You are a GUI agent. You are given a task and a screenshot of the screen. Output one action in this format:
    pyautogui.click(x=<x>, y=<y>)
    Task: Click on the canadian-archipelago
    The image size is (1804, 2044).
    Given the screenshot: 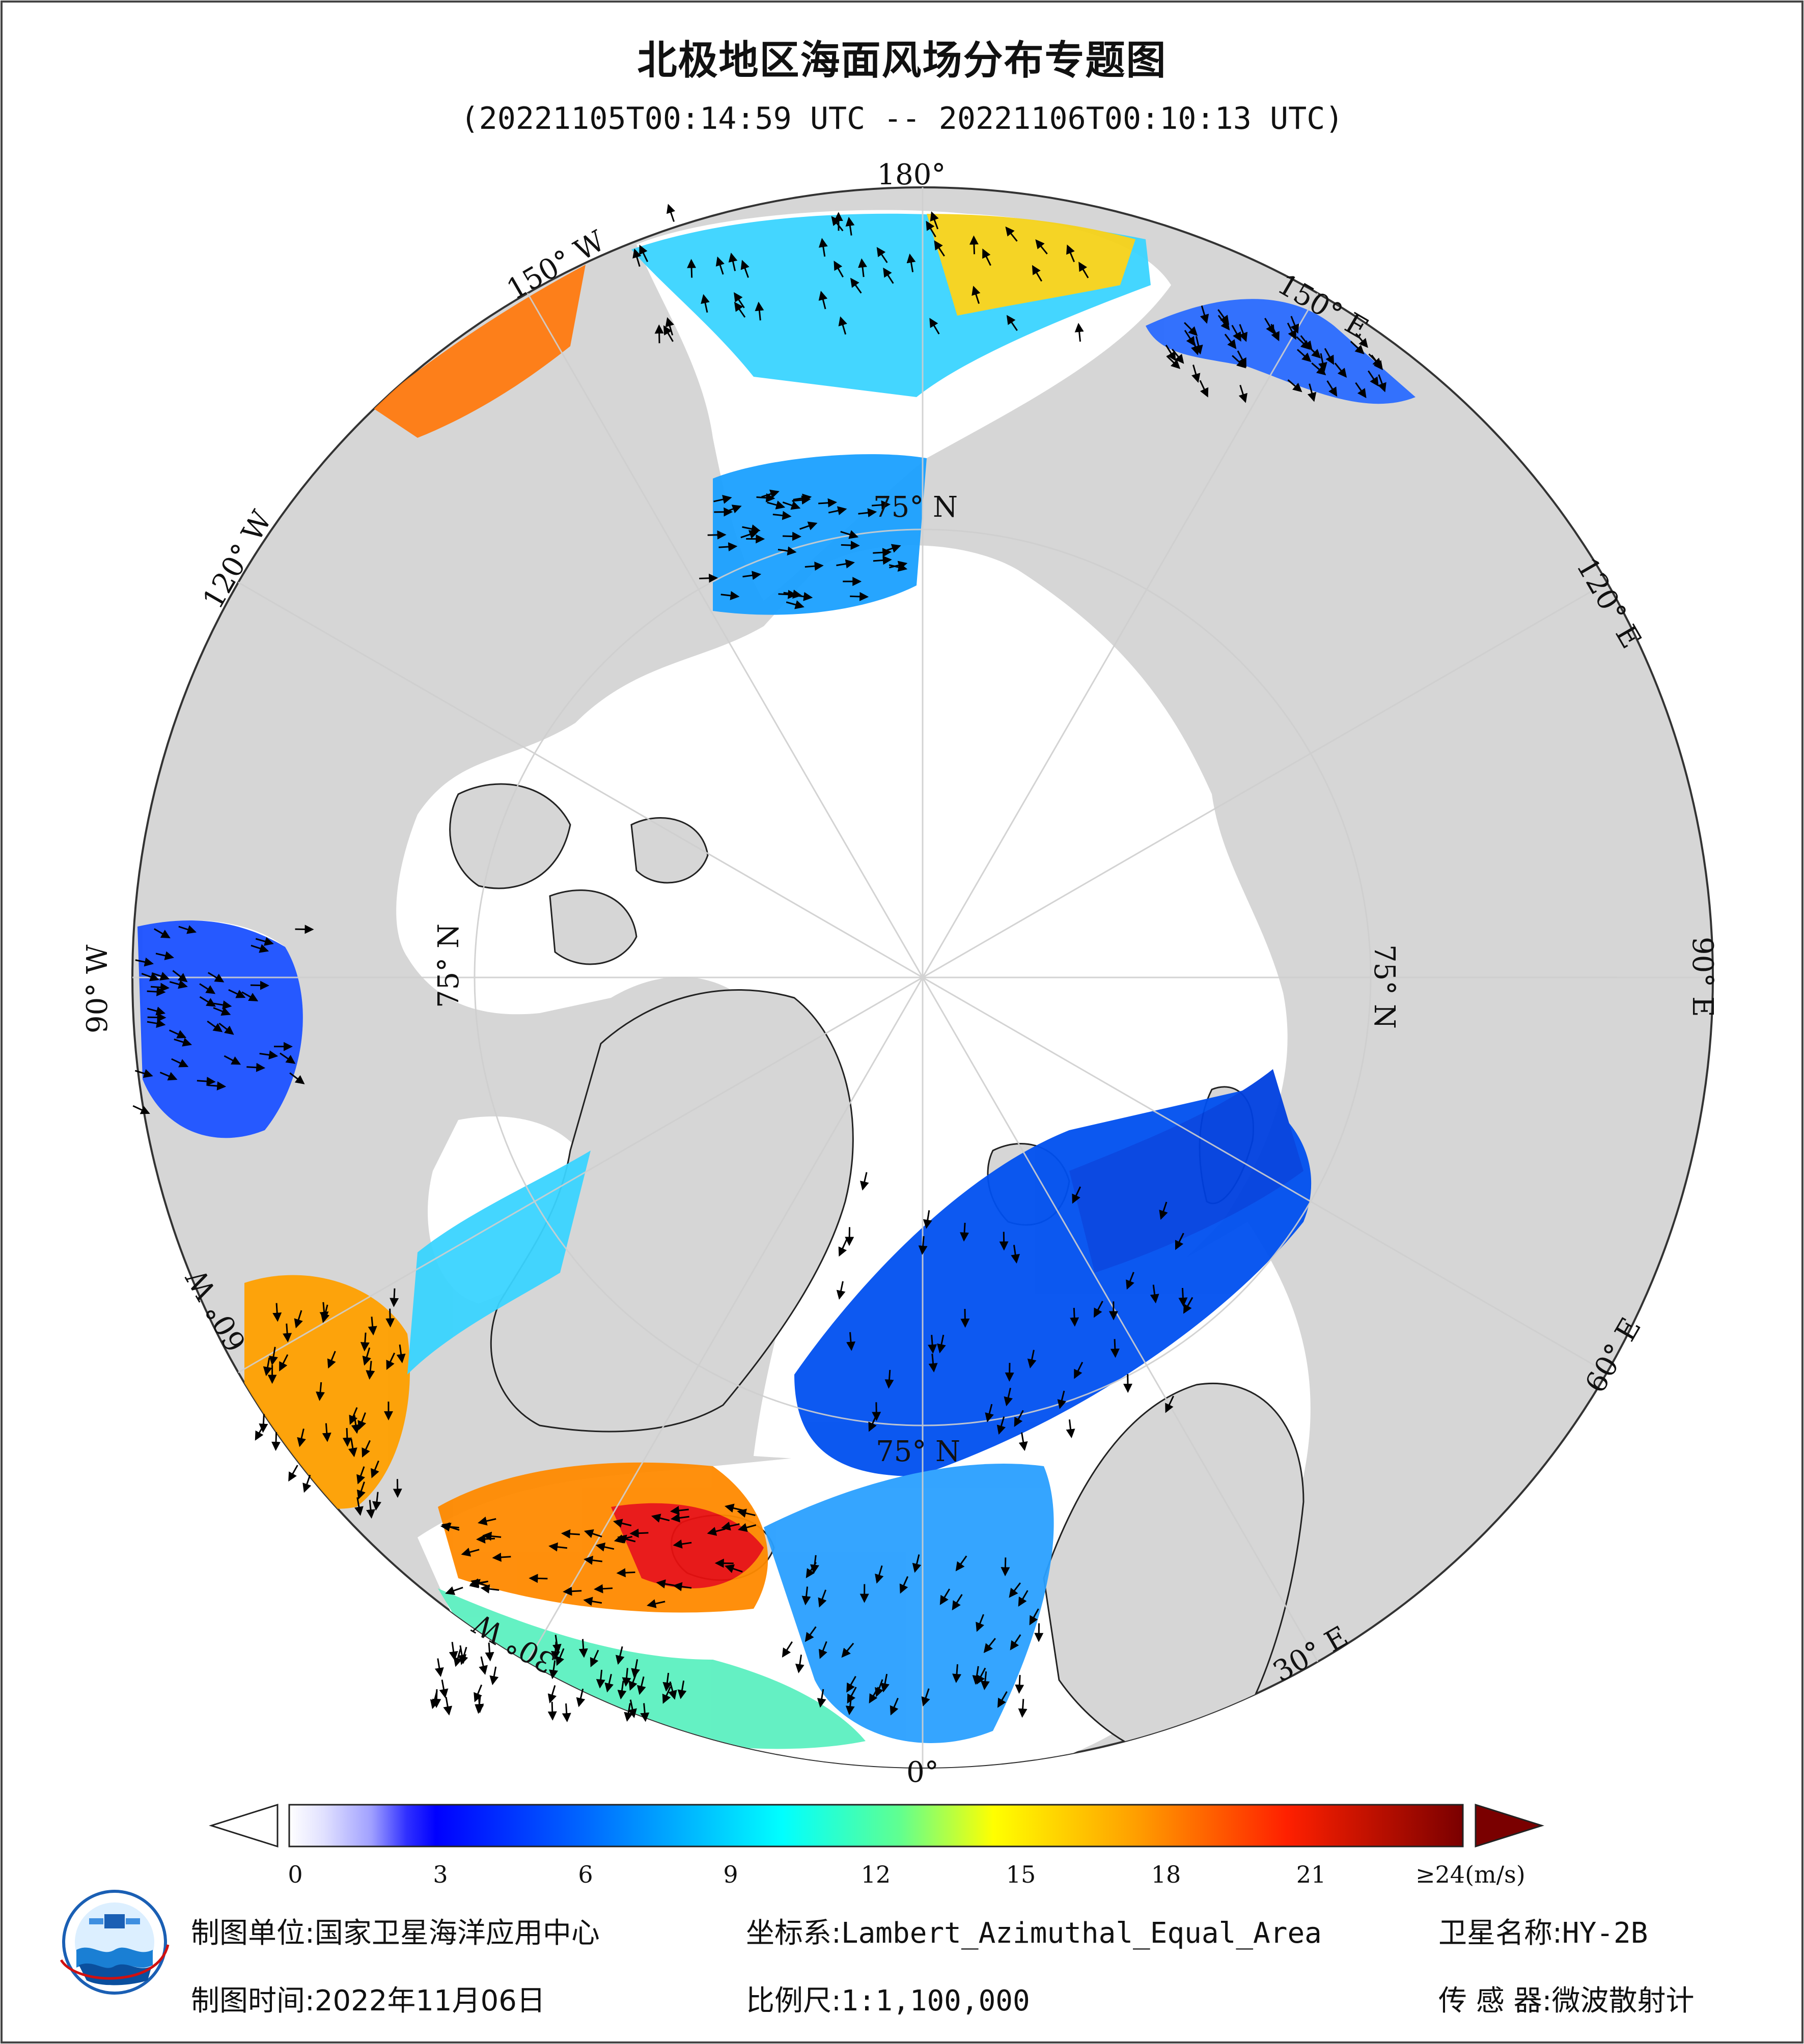 What is the action you would take?
    pyautogui.click(x=579, y=874)
    